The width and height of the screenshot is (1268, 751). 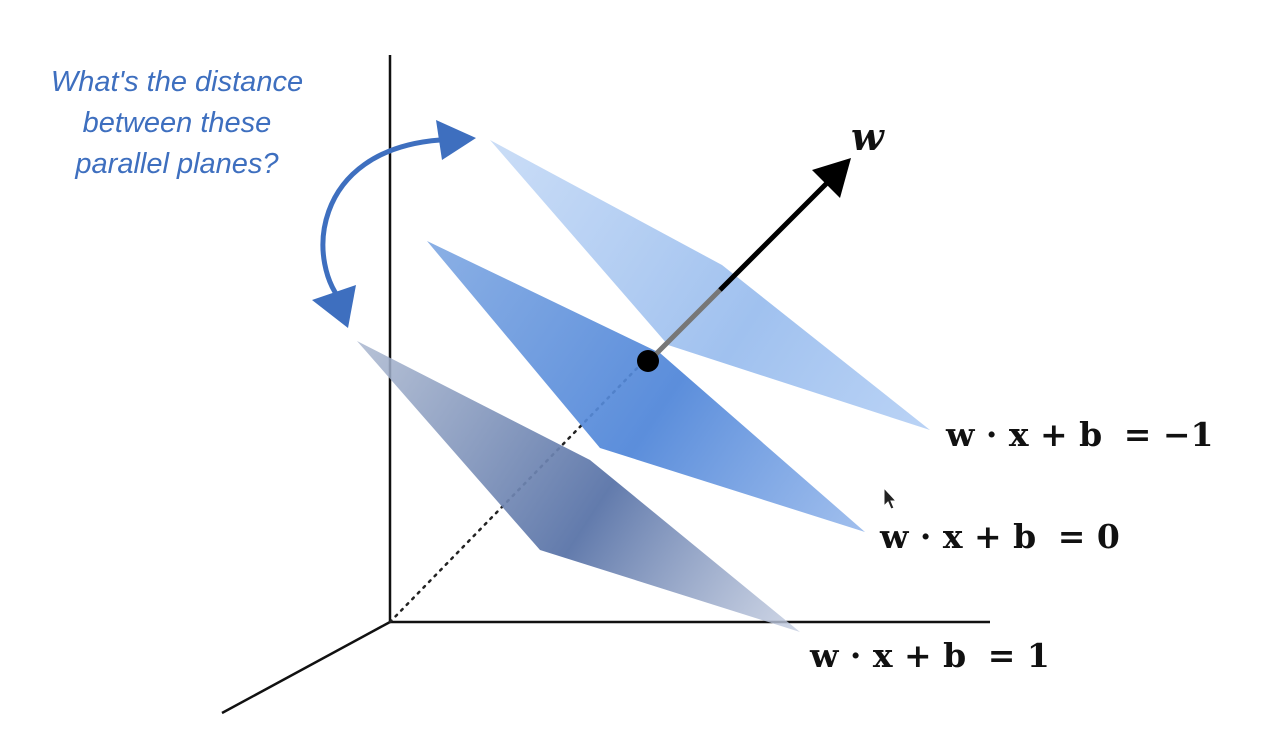 What do you see at coordinates (890, 498) in the screenshot?
I see `mouse-cursor-icon` at bounding box center [890, 498].